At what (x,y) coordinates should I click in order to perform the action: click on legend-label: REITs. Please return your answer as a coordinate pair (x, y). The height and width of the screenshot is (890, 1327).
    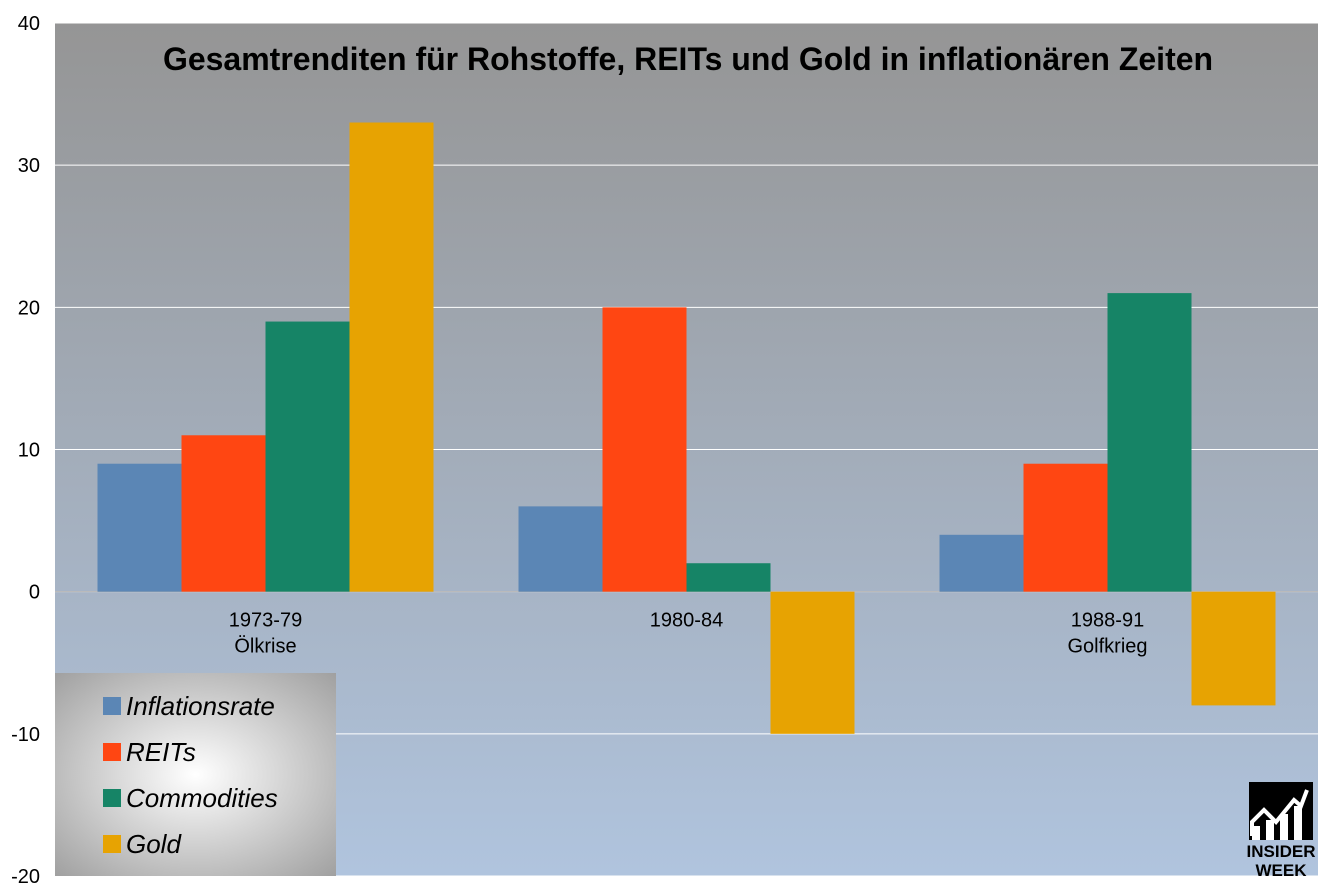
    Looking at the image, I should click on (161, 752).